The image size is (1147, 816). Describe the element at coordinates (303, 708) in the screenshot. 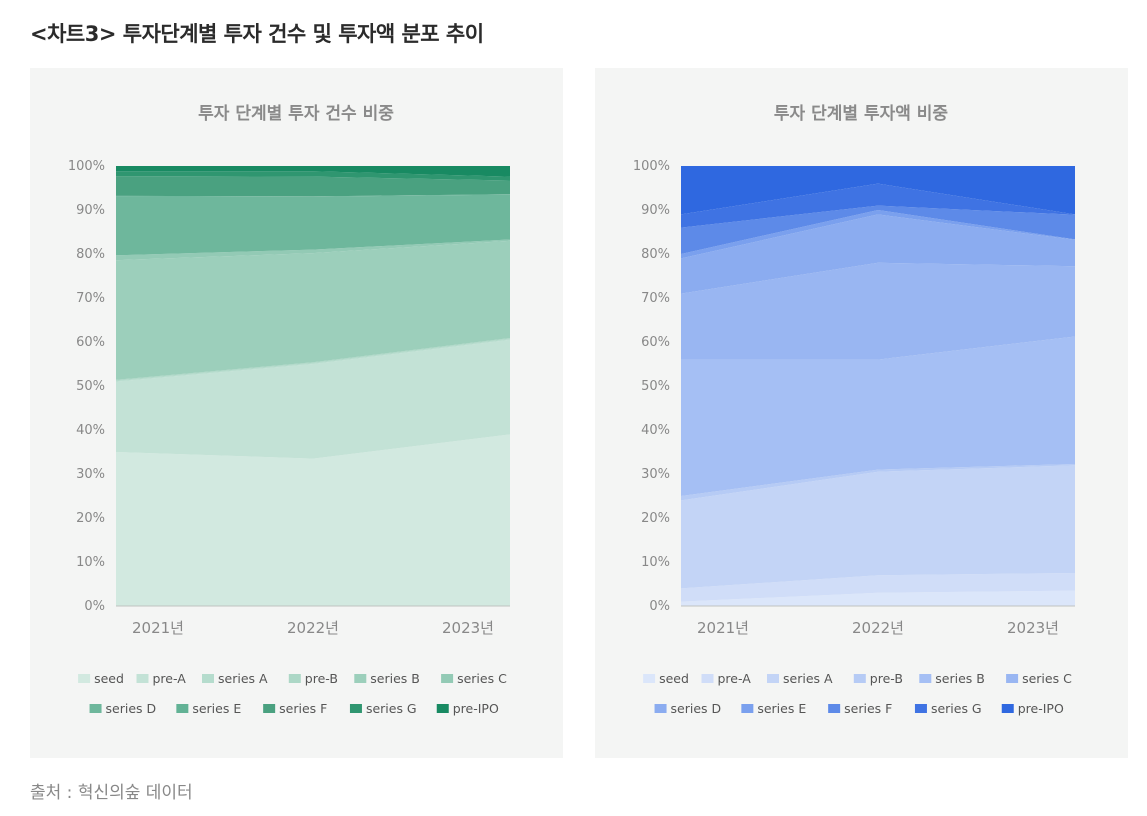

I see `legend-label: series F` at that location.